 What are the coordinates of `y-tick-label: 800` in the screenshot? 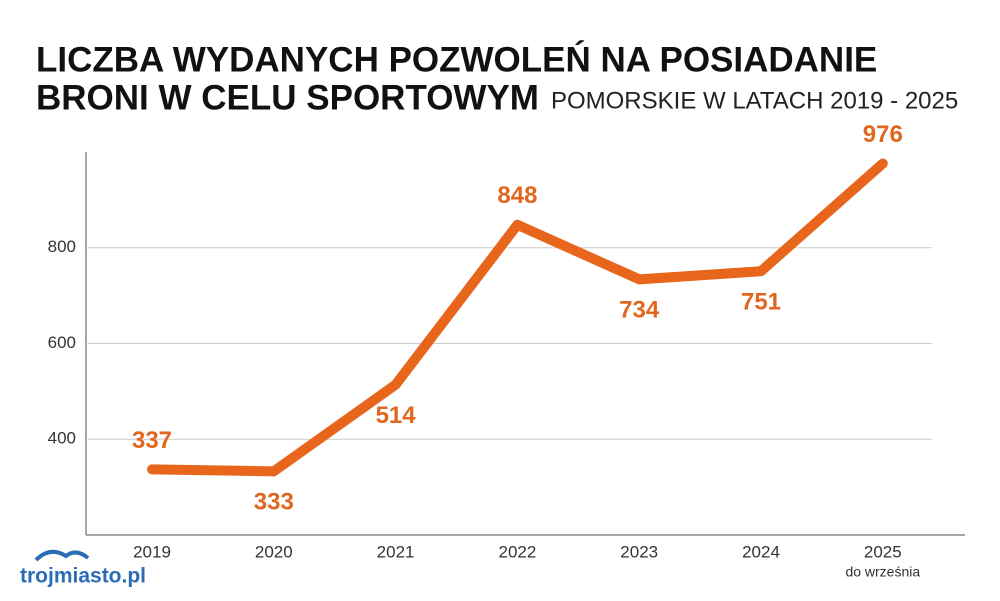 It's located at (62, 246).